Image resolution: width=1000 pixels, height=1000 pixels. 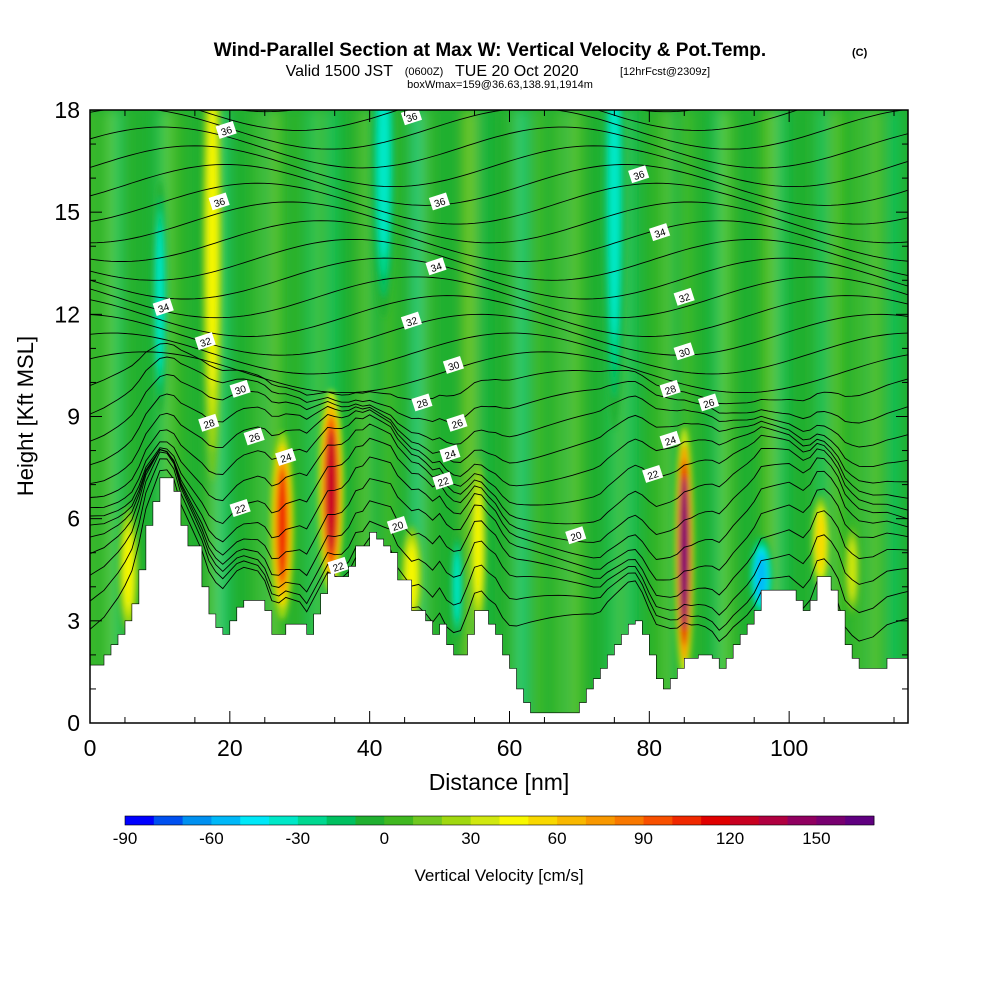 I want to click on y-tick-label: 18, so click(x=67, y=110).